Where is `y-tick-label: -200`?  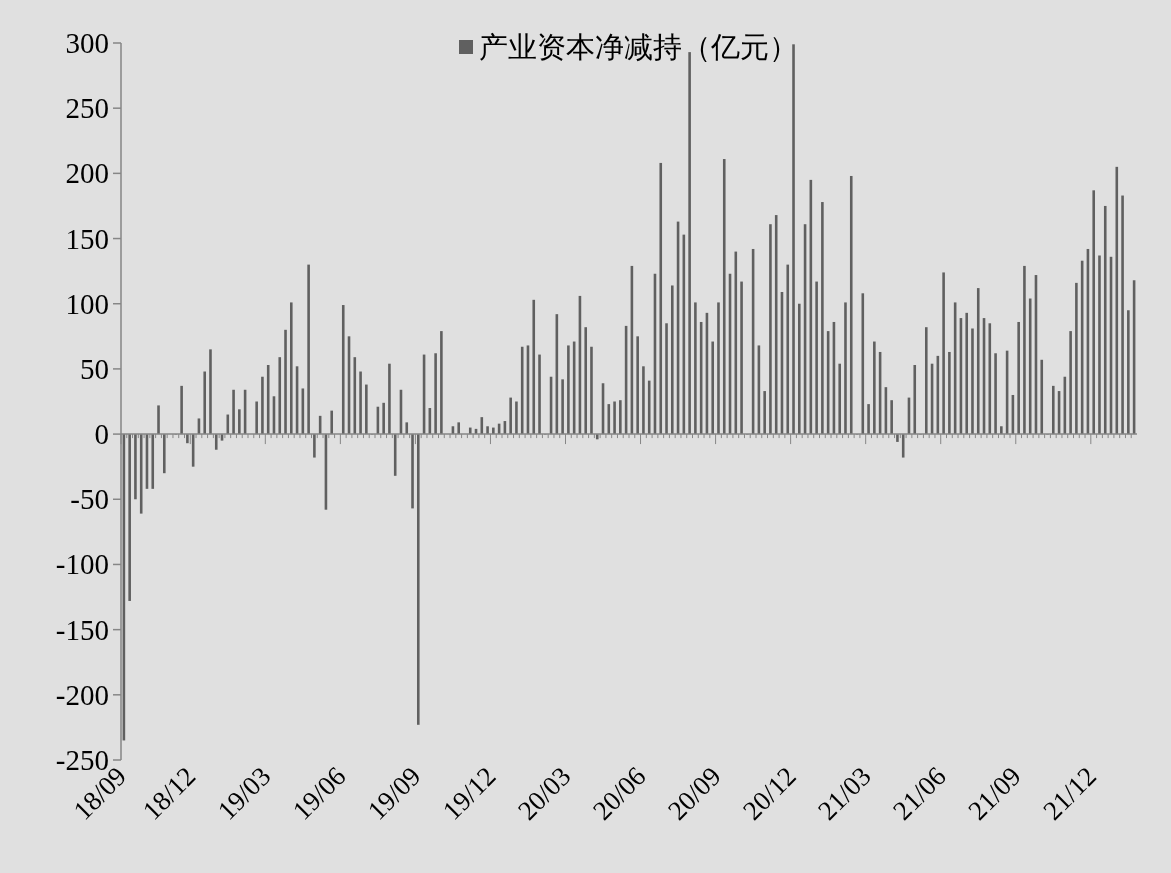 y-tick-label: -200 is located at coordinates (82, 694).